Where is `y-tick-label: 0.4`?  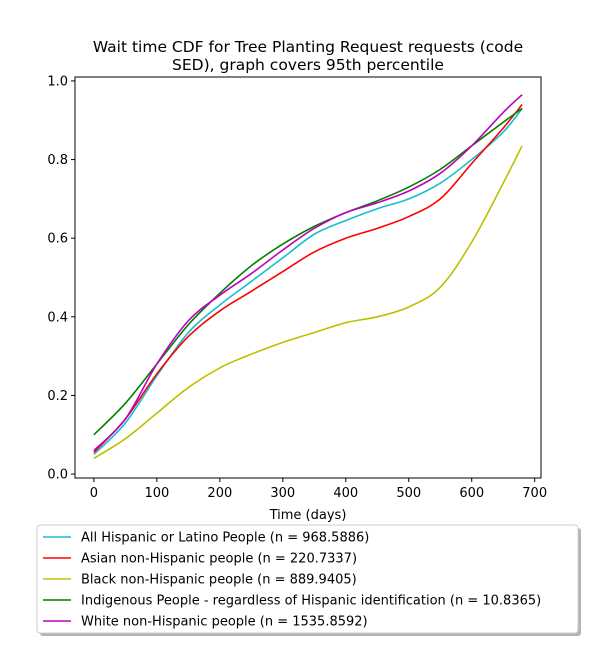 y-tick-label: 0.4 is located at coordinates (57, 317).